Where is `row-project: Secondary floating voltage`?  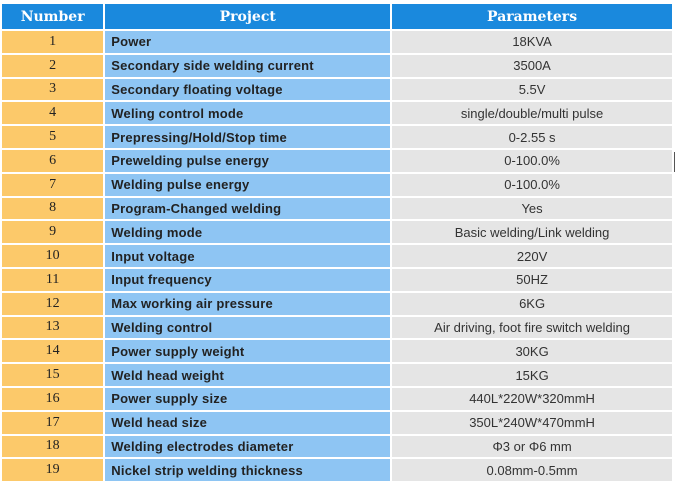 row-project: Secondary floating voltage is located at coordinates (248, 89).